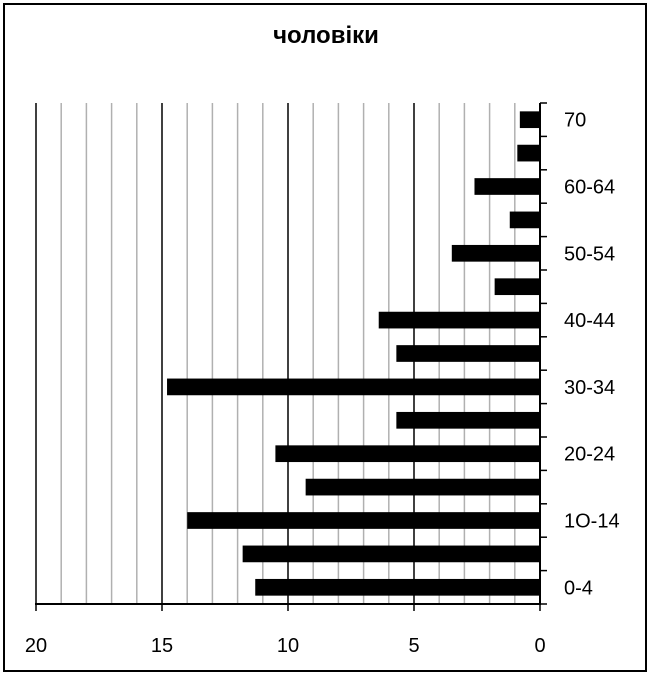  What do you see at coordinates (539, 646) in the screenshot?
I see `x-tick-label: 0` at bounding box center [539, 646].